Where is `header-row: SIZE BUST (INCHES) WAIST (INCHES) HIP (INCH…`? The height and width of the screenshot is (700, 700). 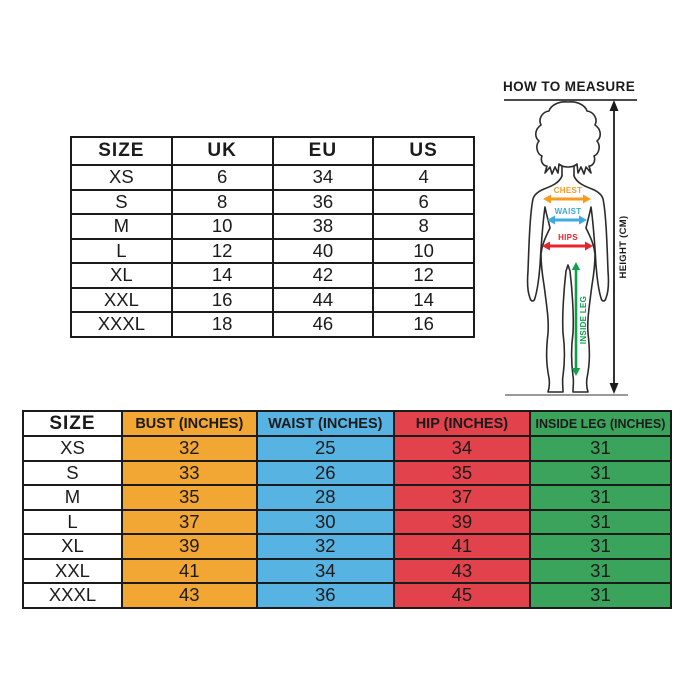 header-row: SIZE BUST (INCHES) WAIST (INCHES) HIP (INCH… is located at coordinates (347, 423).